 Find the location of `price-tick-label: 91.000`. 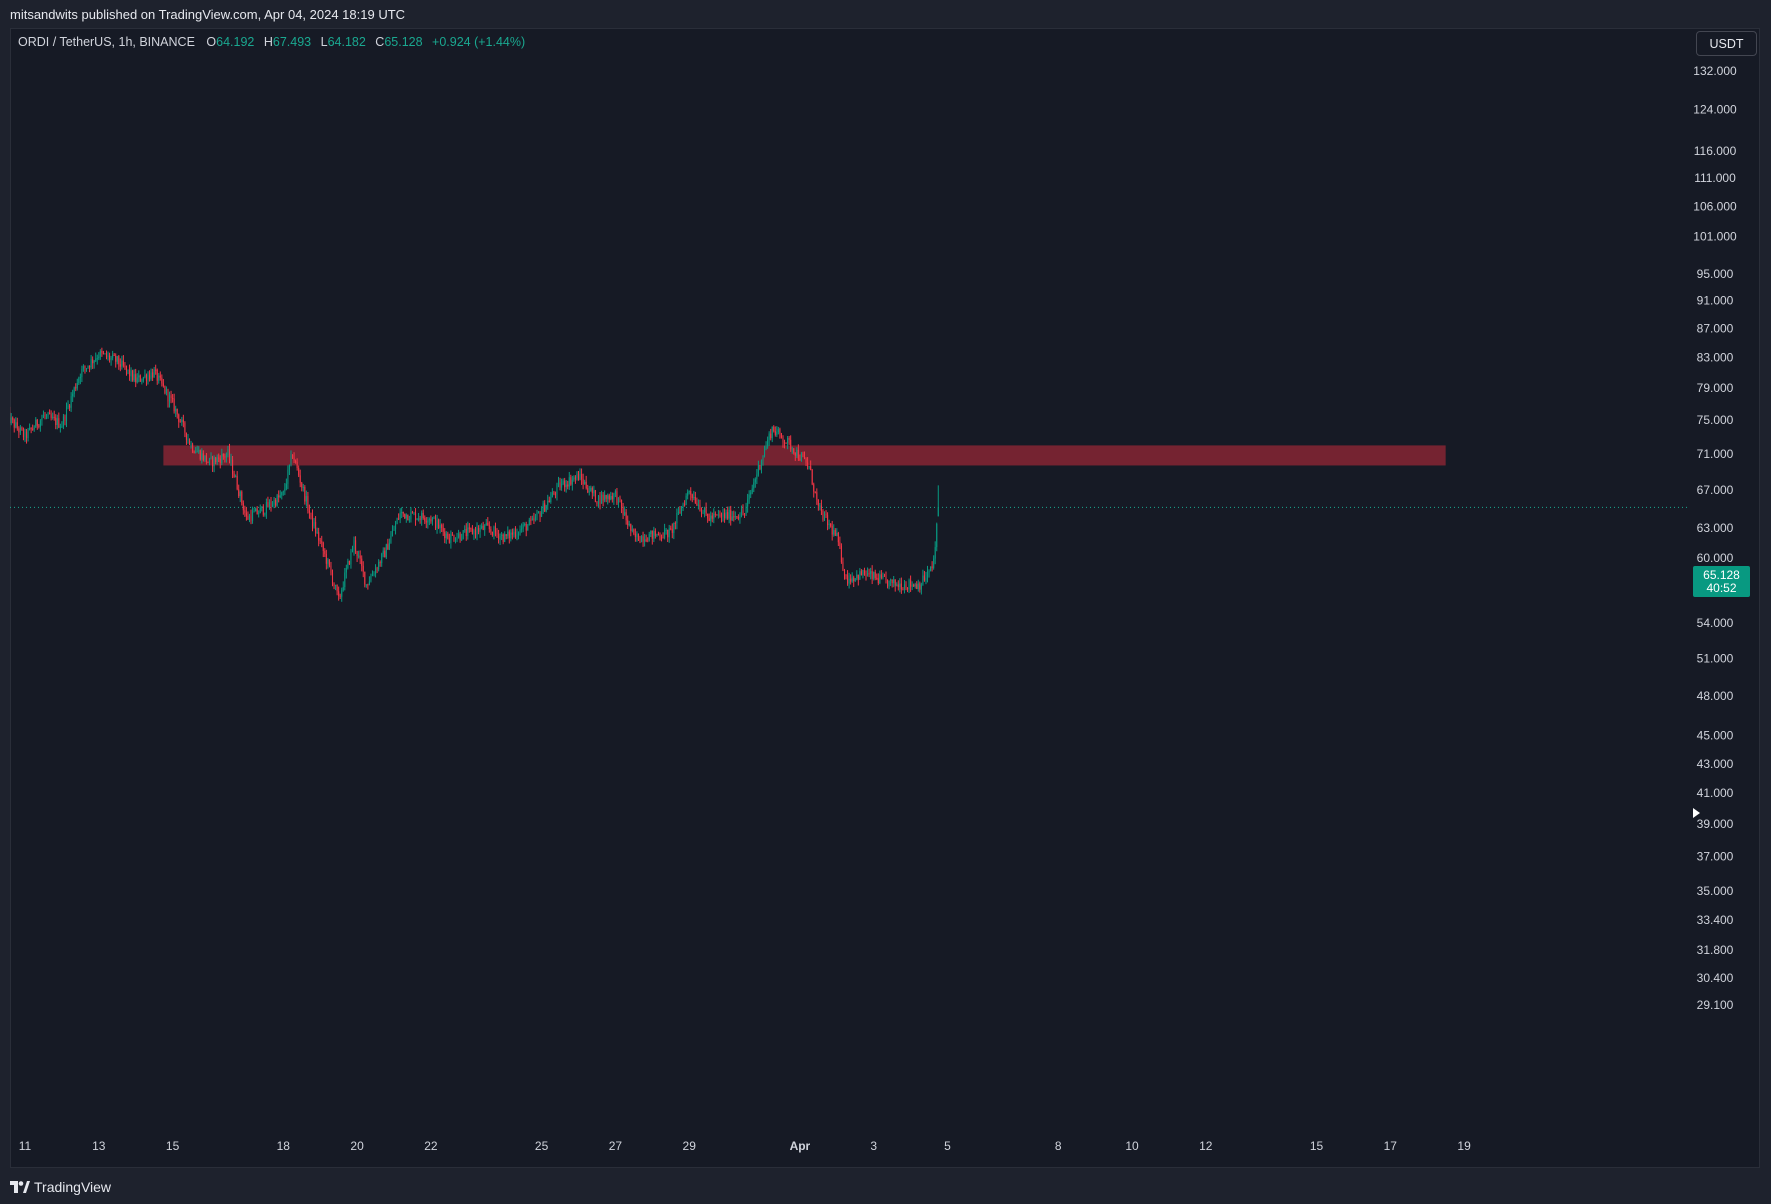

price-tick-label: 91.000 is located at coordinates (1715, 301).